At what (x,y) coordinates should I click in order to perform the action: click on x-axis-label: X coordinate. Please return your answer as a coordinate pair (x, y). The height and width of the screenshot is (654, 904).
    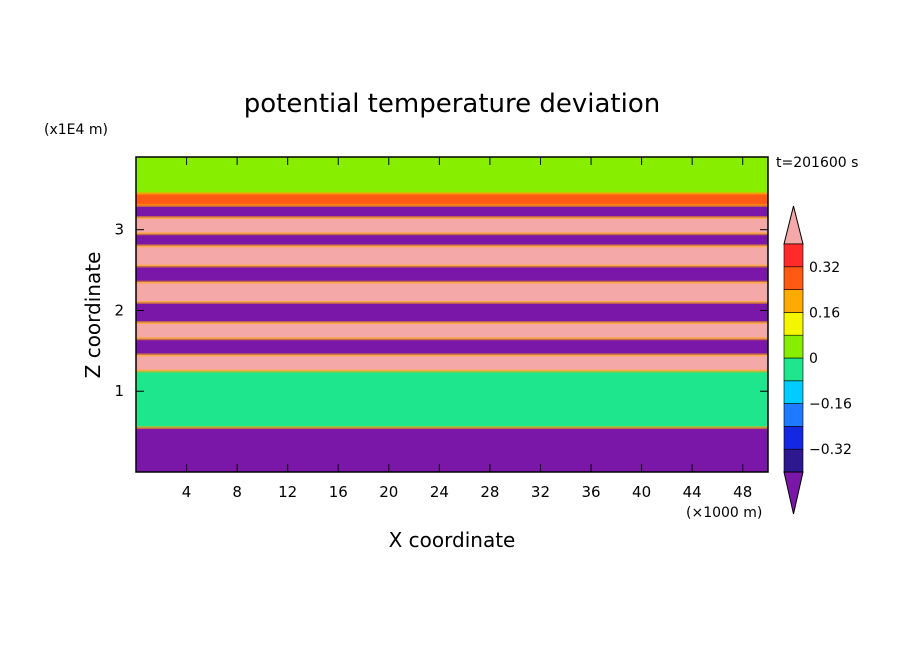
    Looking at the image, I should click on (452, 540).